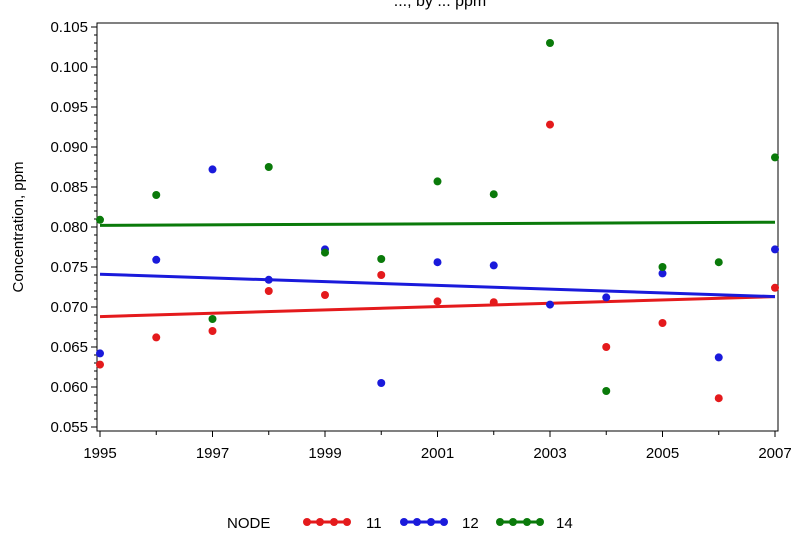  What do you see at coordinates (440, 5) in the screenshot?
I see `chart-title: ..., by ... ppm` at bounding box center [440, 5].